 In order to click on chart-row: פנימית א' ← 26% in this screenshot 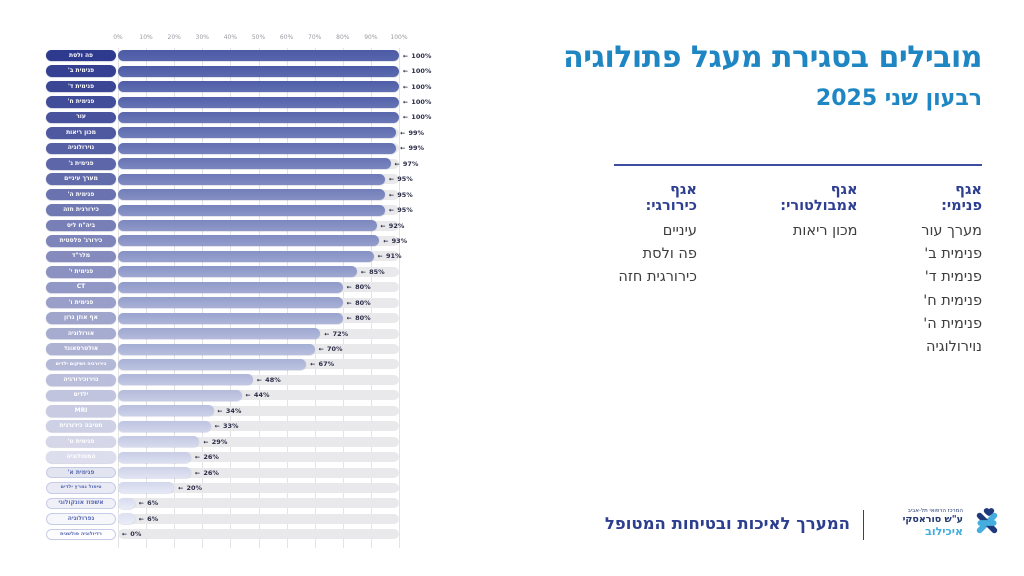, I will do `click(256, 472)`.